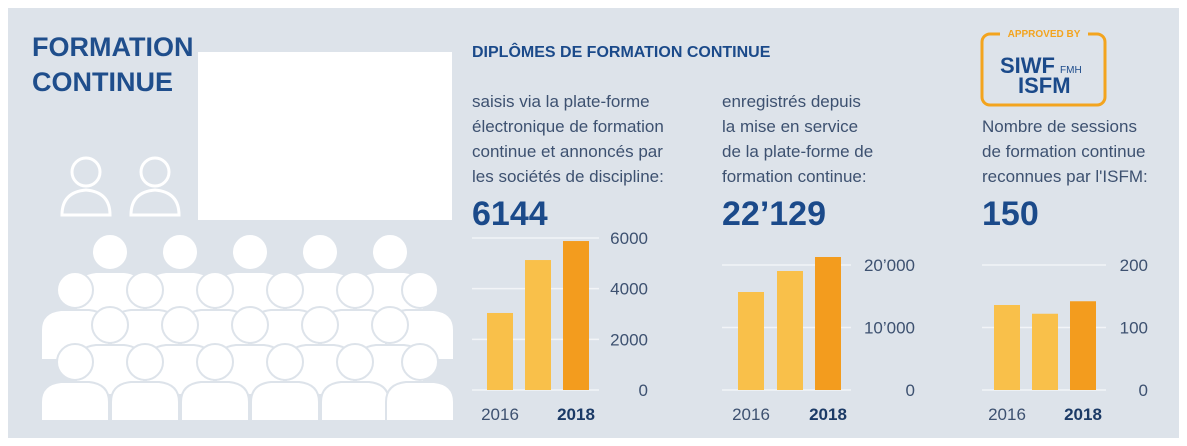 The width and height of the screenshot is (1187, 446). Describe the element at coordinates (774, 214) in the screenshot. I see `highlight-number: 22’129` at that location.